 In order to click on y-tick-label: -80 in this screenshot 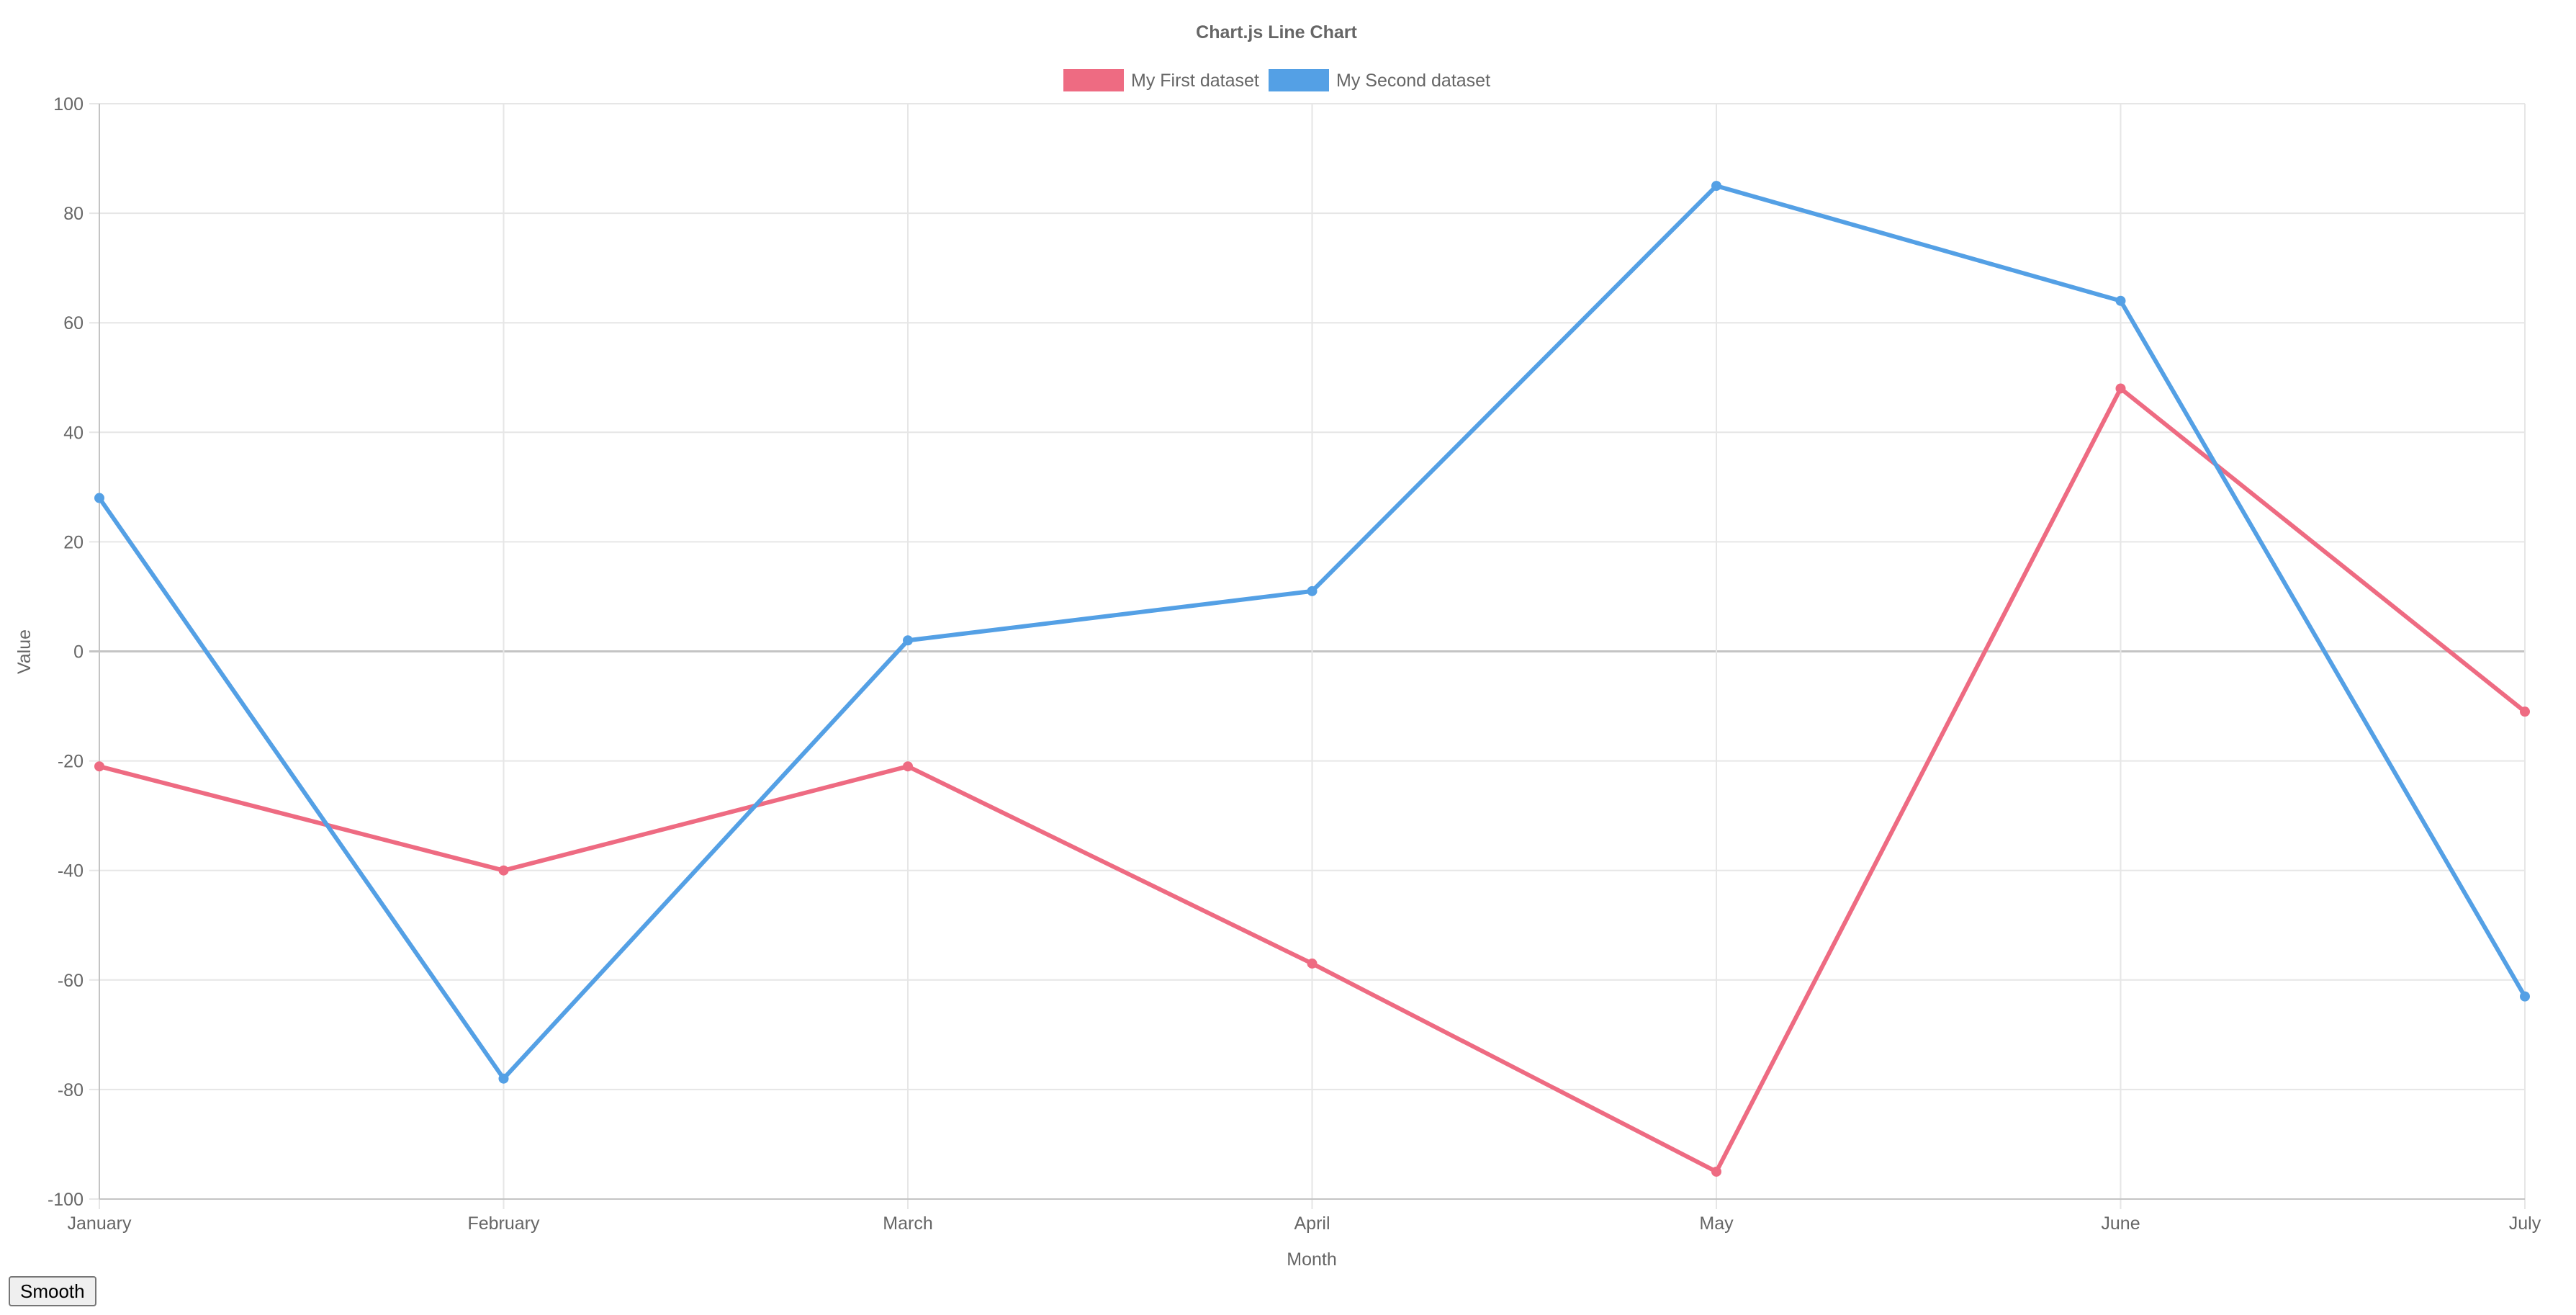, I will do `click(71, 1090)`.